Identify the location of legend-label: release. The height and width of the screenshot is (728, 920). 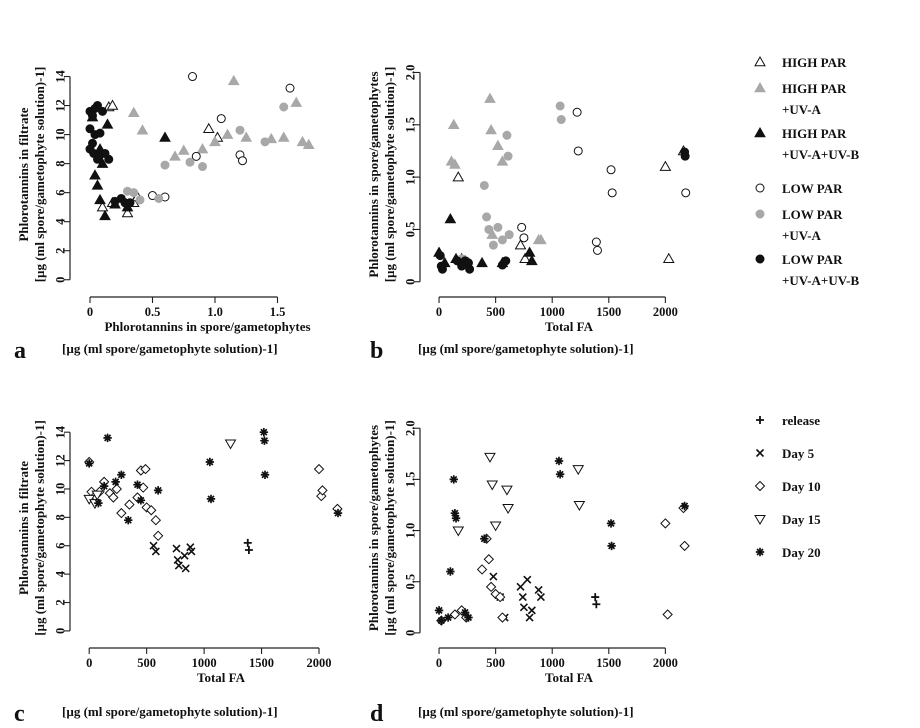
(801, 420).